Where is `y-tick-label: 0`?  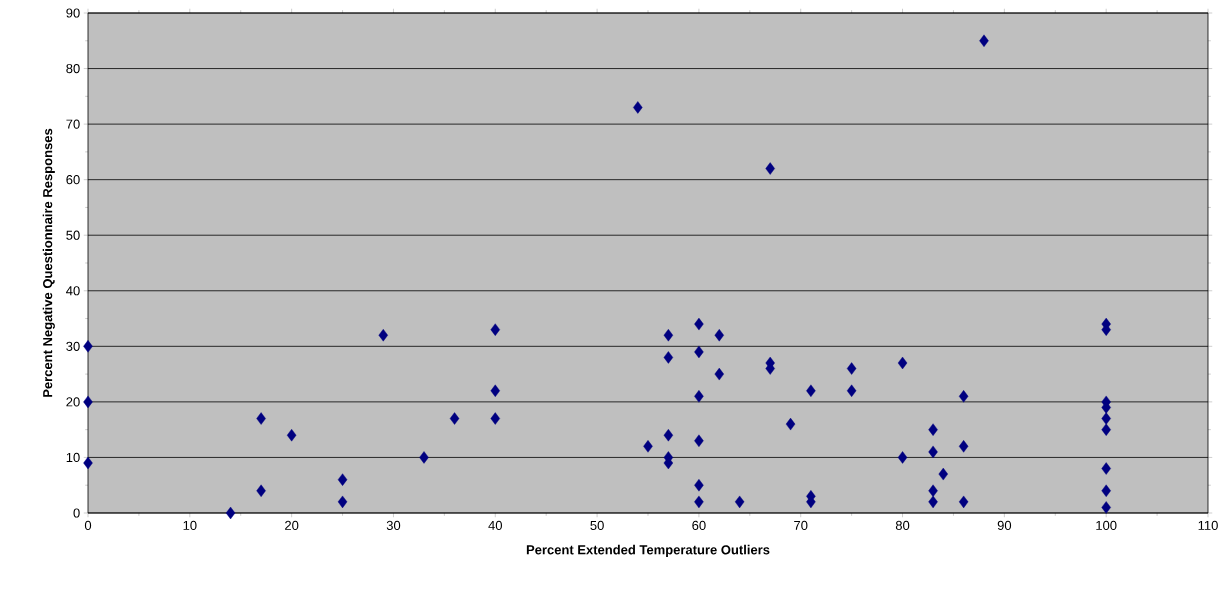 y-tick-label: 0 is located at coordinates (76, 513).